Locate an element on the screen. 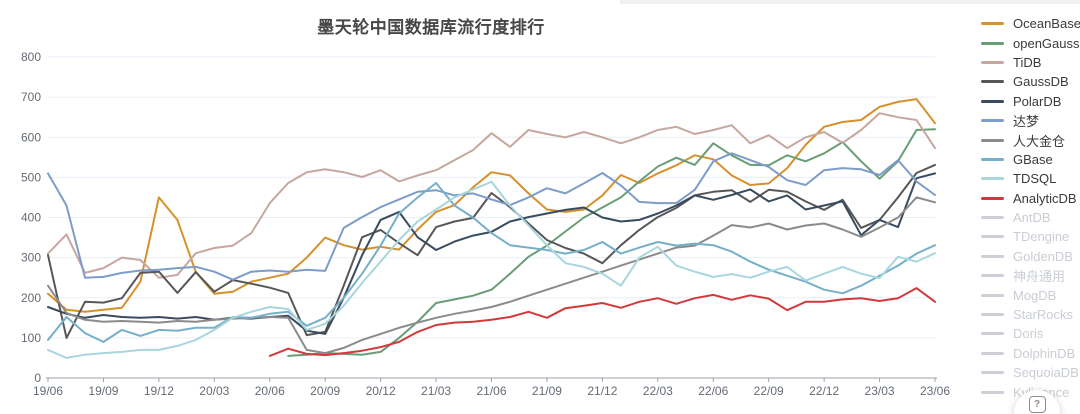  legend-label: AntDB is located at coordinates (1032, 218).